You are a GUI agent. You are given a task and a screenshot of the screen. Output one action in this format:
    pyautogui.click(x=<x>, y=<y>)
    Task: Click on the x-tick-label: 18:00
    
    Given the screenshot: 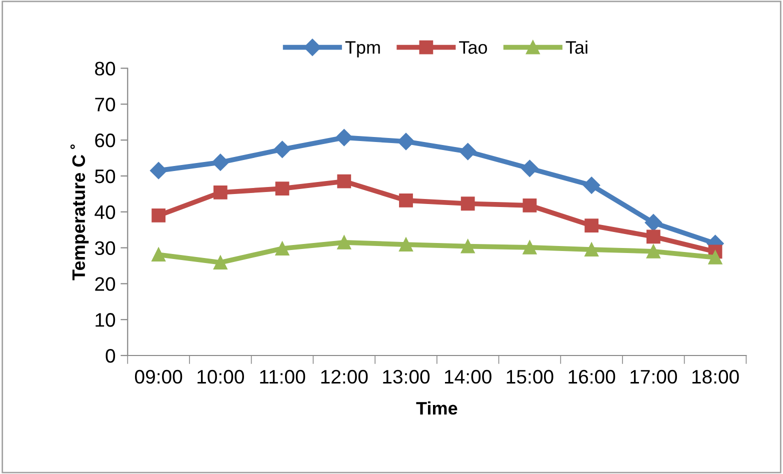 What is the action you would take?
    pyautogui.click(x=715, y=377)
    